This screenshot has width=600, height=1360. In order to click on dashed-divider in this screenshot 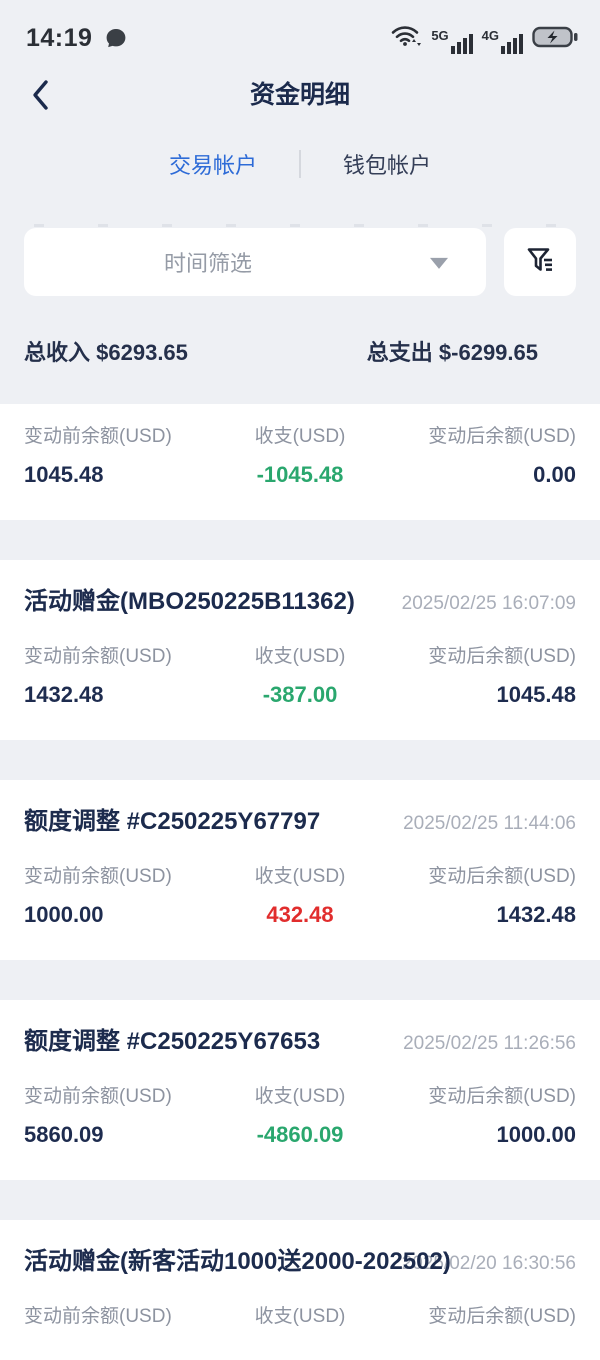, I will do `click(300, 225)`.